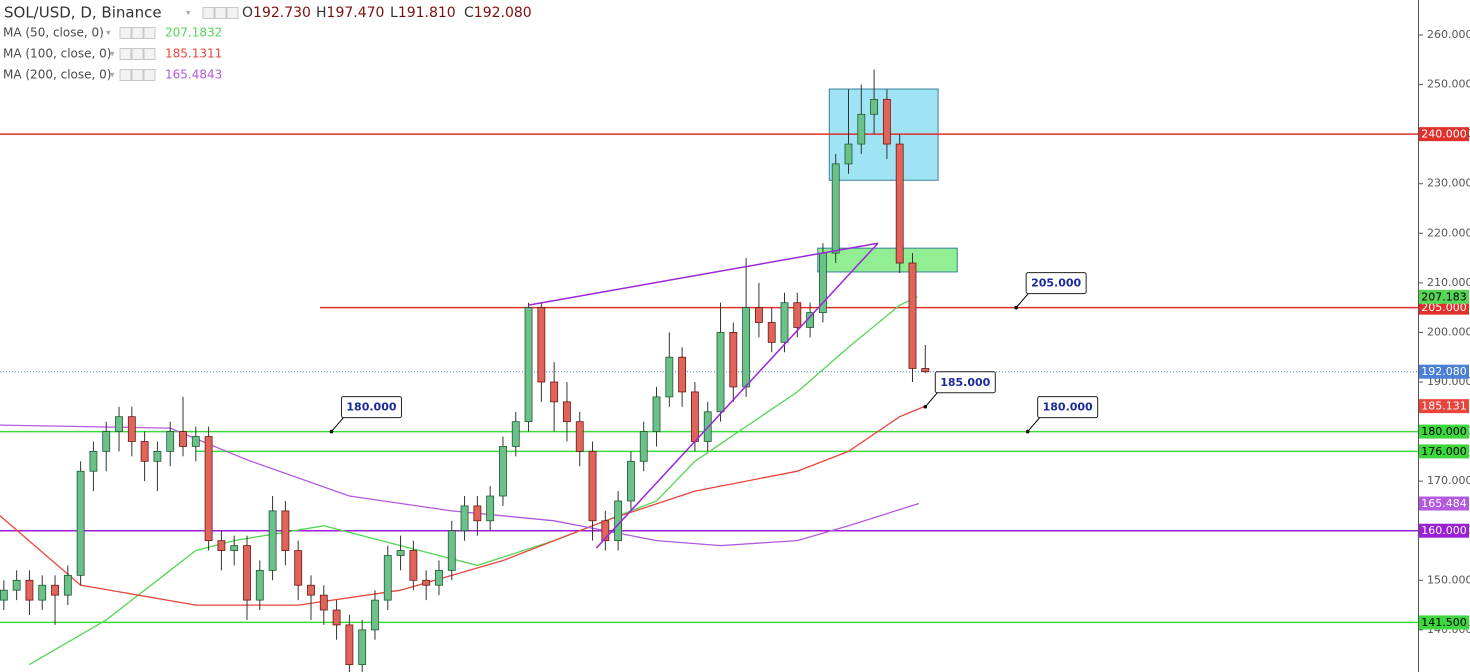 The width and height of the screenshot is (1470, 672). I want to click on y-tick-label: 260.000, so click(1448, 34).